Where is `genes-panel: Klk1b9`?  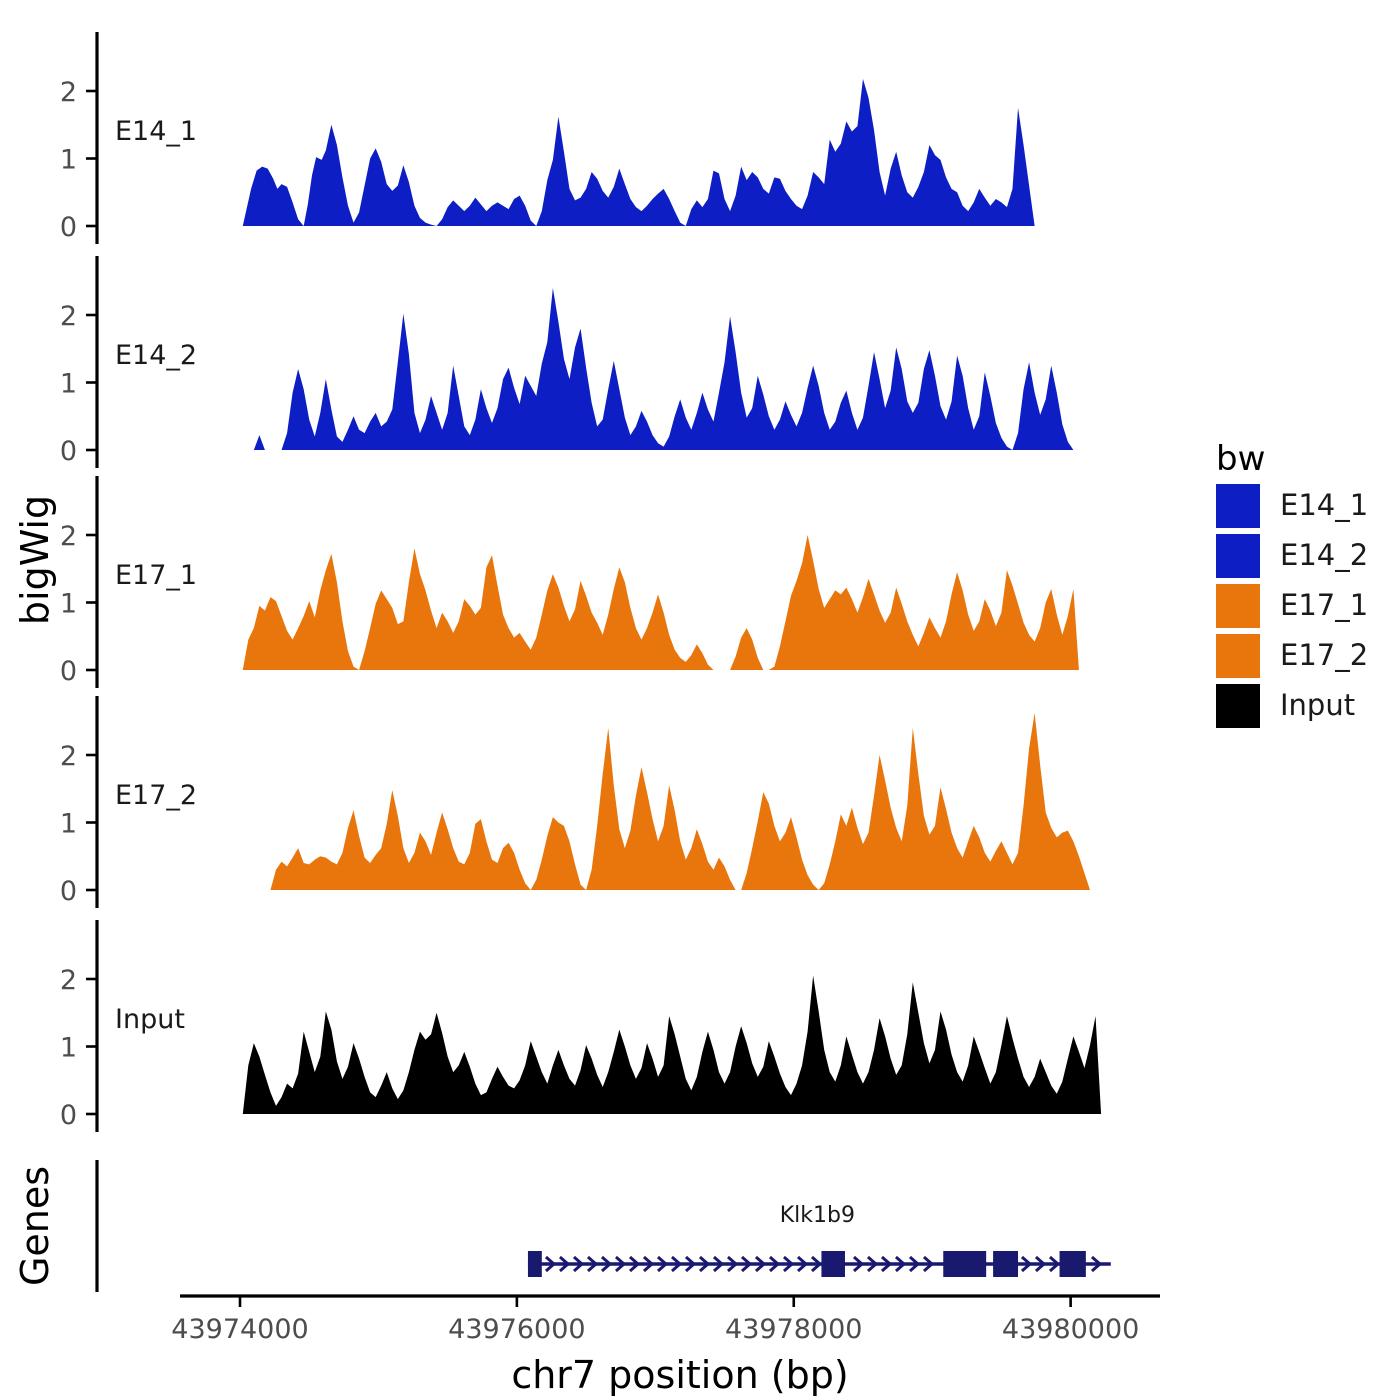 genes-panel: Klk1b9 is located at coordinates (603, 1226).